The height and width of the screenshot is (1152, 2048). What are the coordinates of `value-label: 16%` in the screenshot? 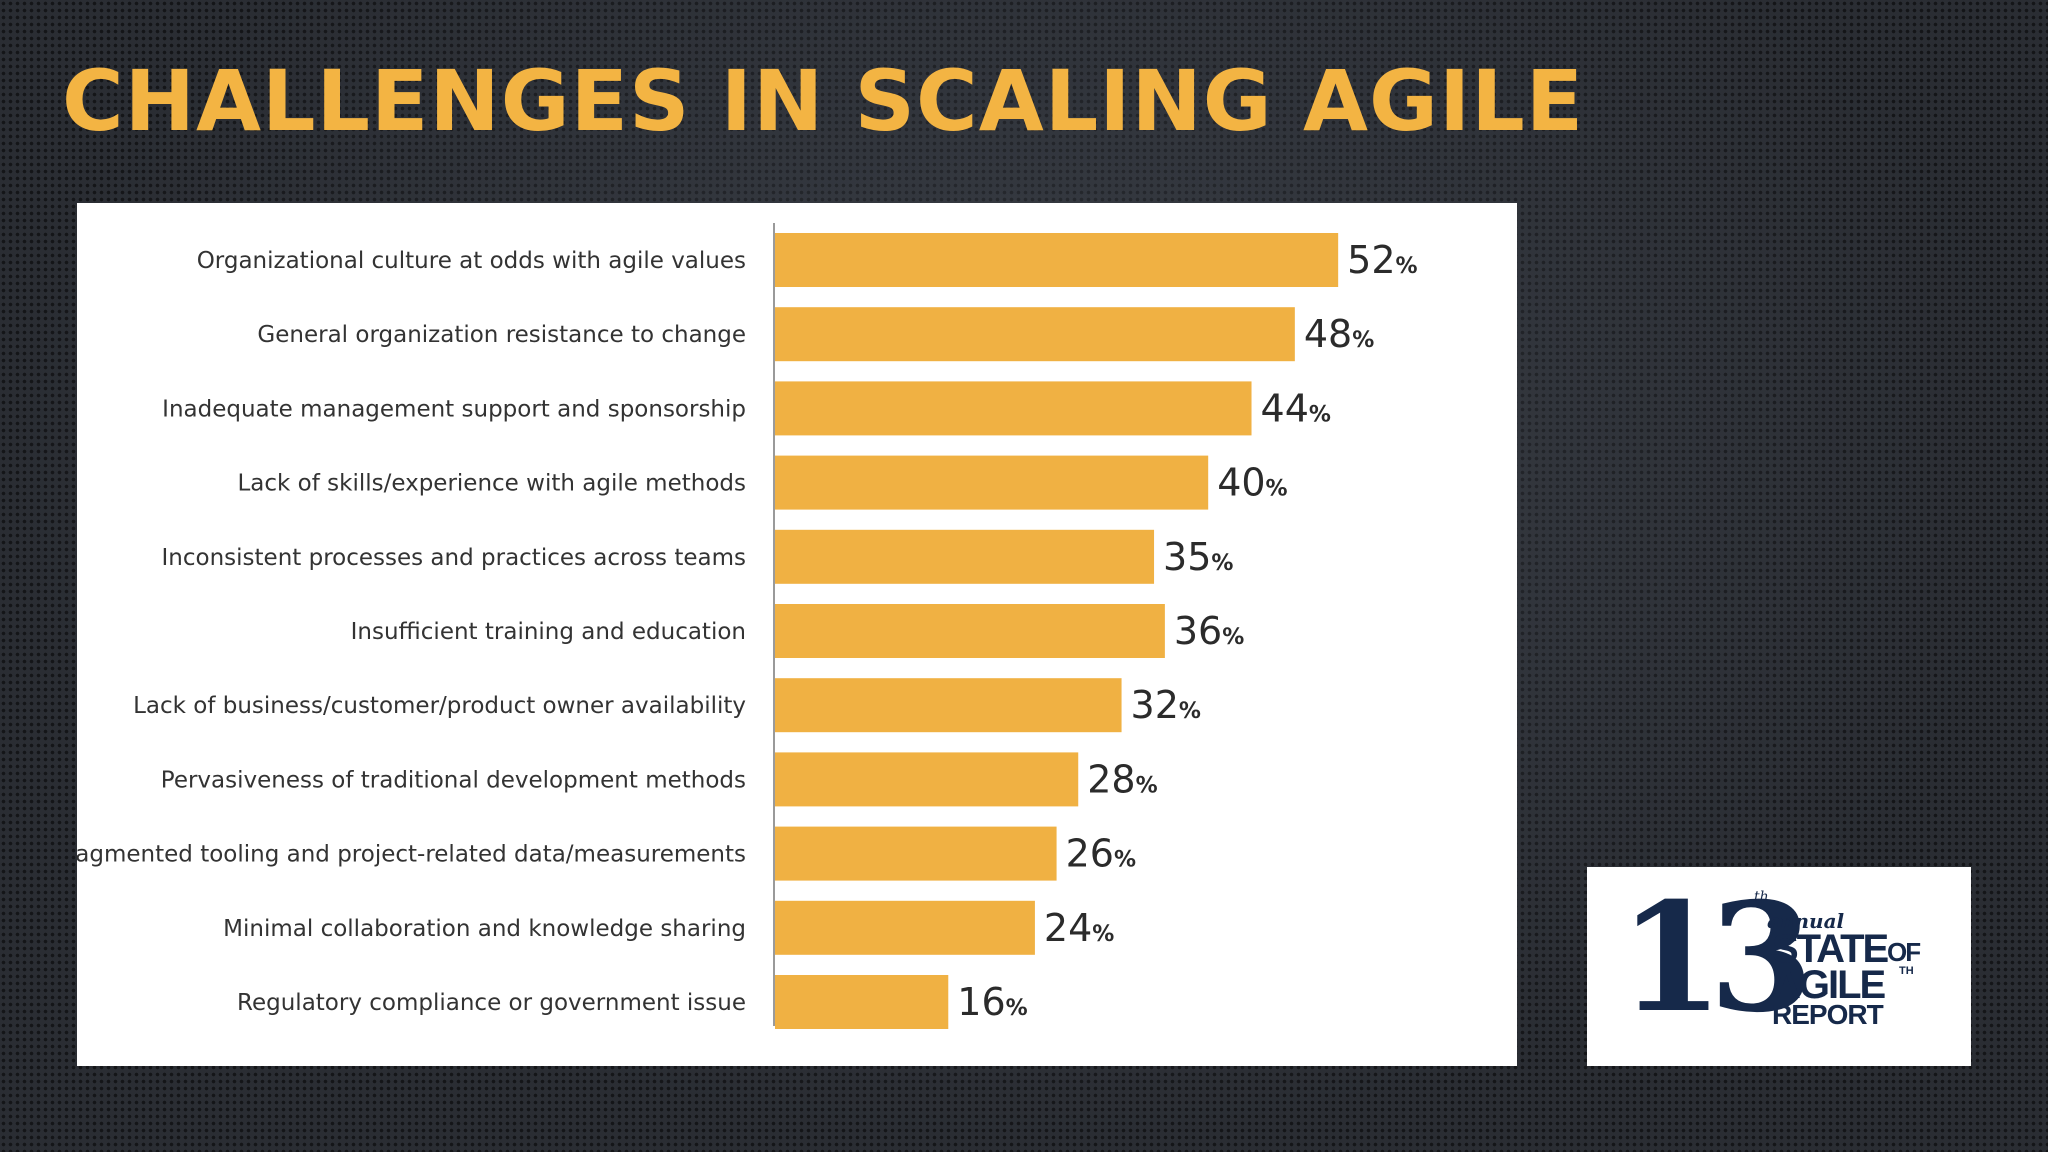 It's located at (992, 1002).